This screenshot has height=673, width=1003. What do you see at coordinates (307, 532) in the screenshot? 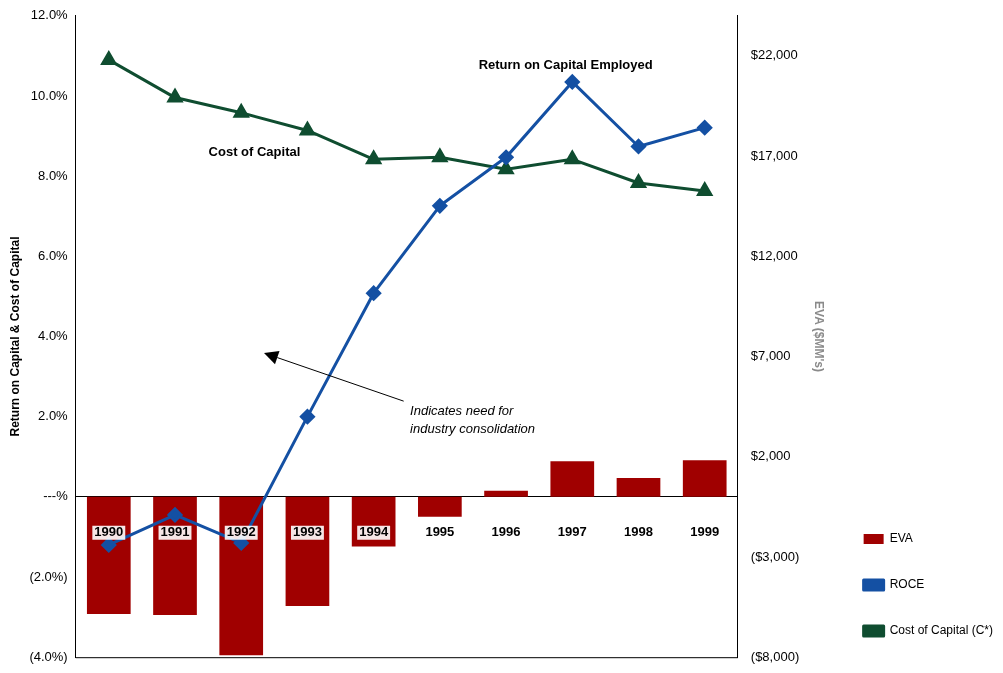
I see `x-tick-label: 1993` at bounding box center [307, 532].